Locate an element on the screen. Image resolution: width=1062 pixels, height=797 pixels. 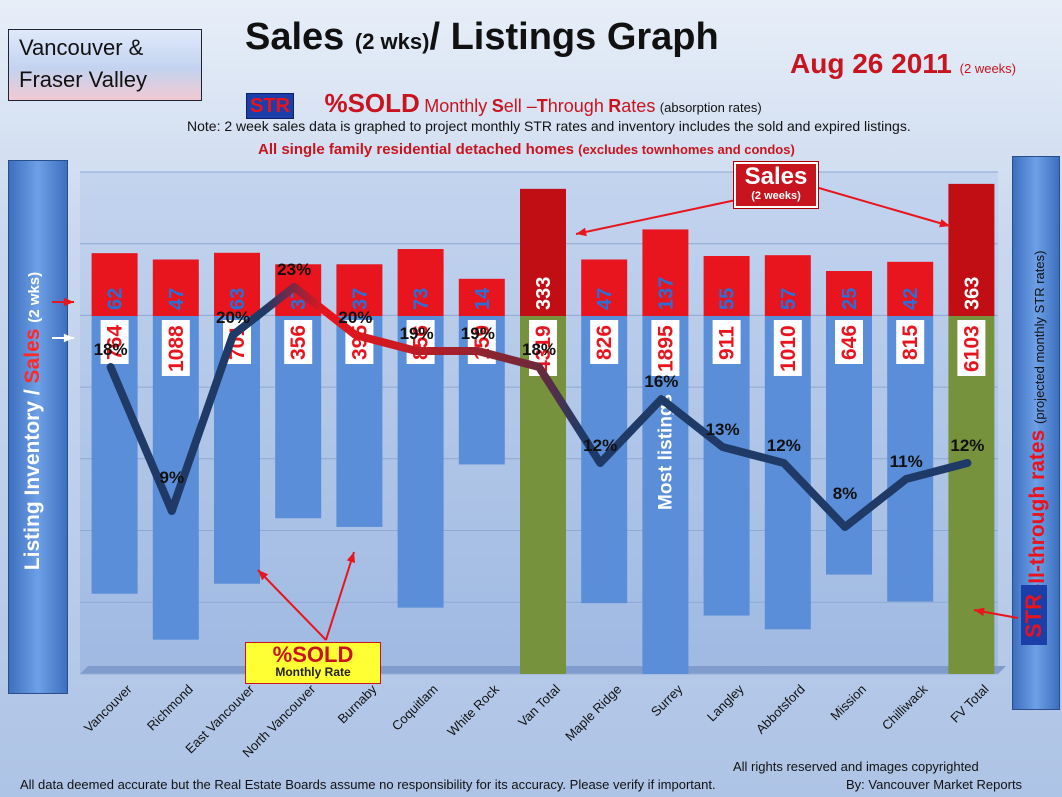
inventory-value-label: 6103 is located at coordinates (971, 348).